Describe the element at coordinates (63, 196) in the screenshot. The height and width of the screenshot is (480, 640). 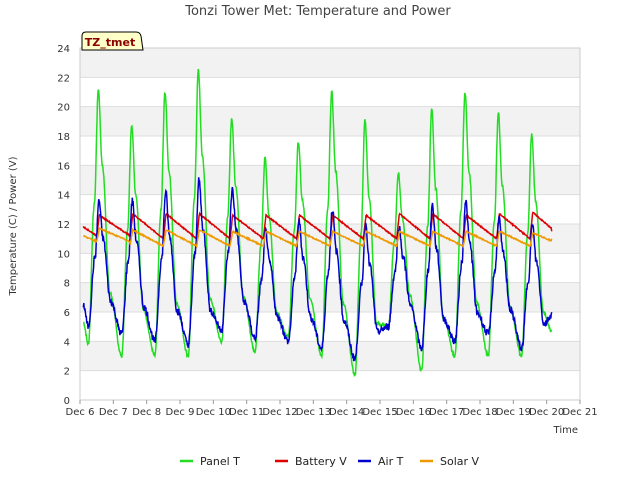
I see `y-tick-label: 14` at that location.